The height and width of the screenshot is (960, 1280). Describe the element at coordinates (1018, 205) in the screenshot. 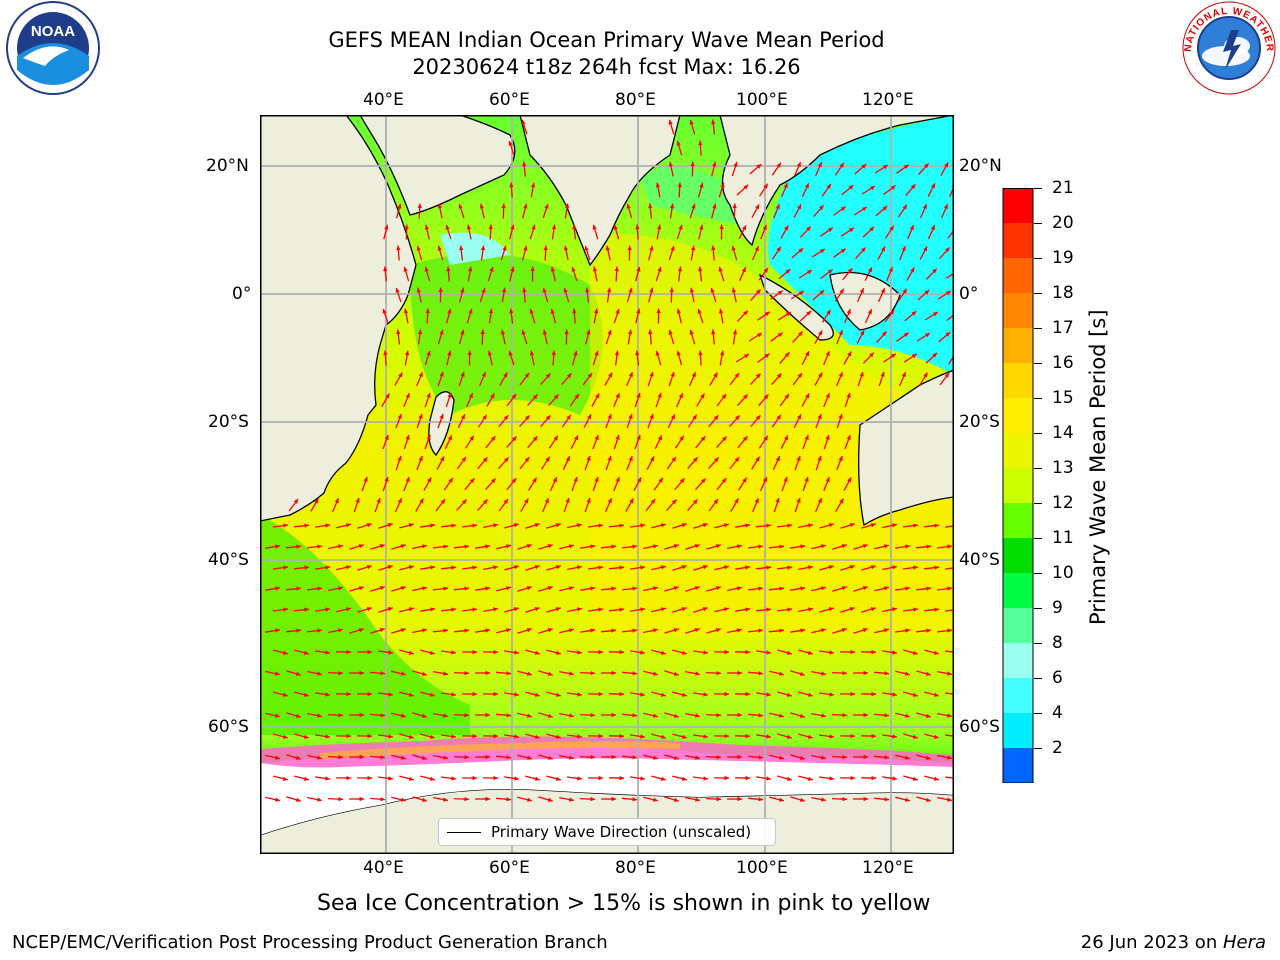

I see `colorbar-swatch` at that location.